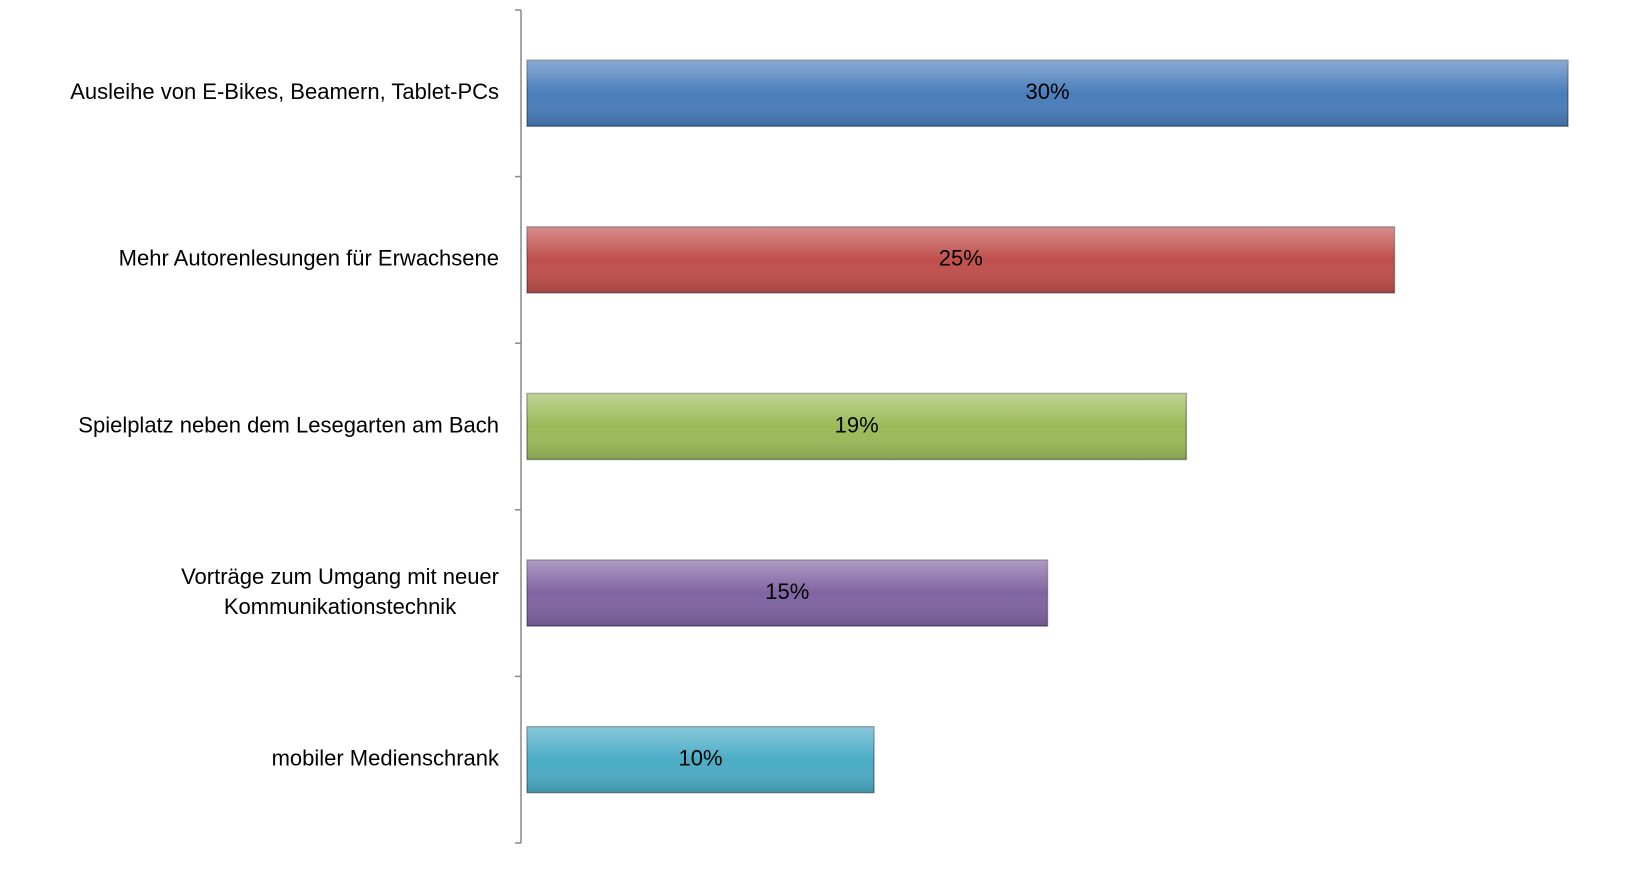 The height and width of the screenshot is (876, 1633). Describe the element at coordinates (1047, 91) in the screenshot. I see `data-label: 30%` at that location.